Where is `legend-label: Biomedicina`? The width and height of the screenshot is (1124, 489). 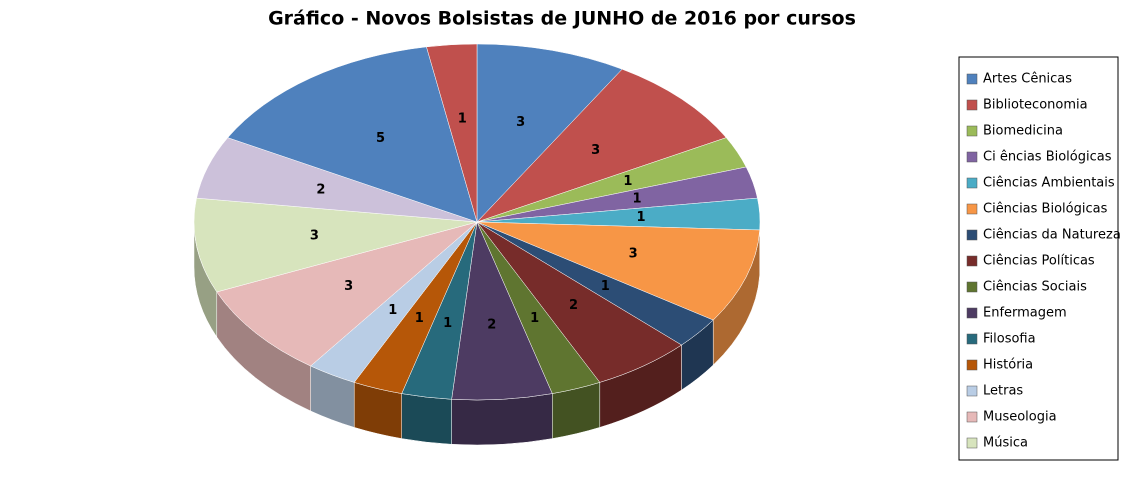
legend-label: Biomedicina is located at coordinates (1023, 131).